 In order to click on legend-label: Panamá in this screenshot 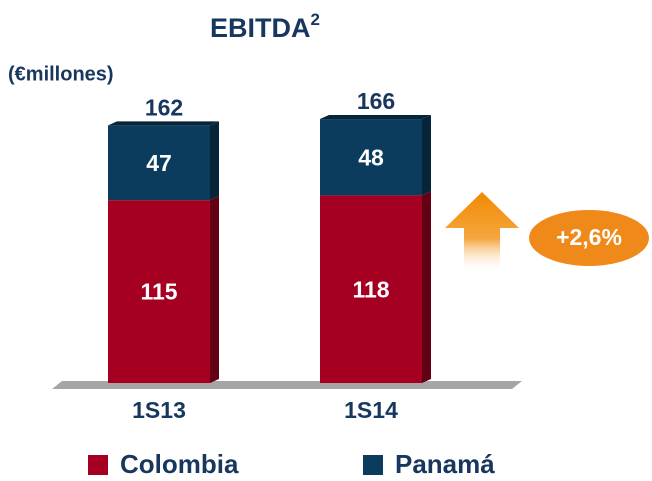, I will do `click(445, 464)`.